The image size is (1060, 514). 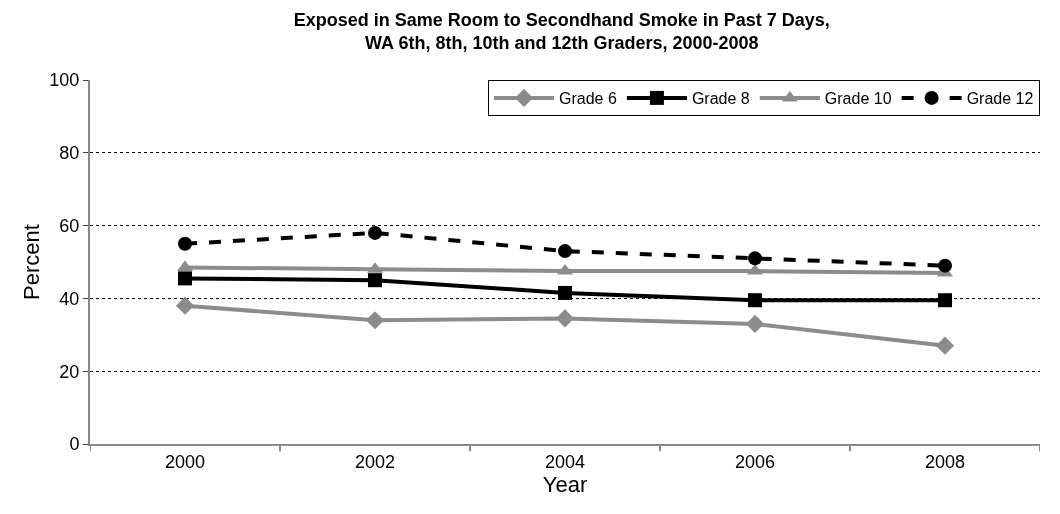 I want to click on x-tick-label: 2006, so click(x=755, y=461).